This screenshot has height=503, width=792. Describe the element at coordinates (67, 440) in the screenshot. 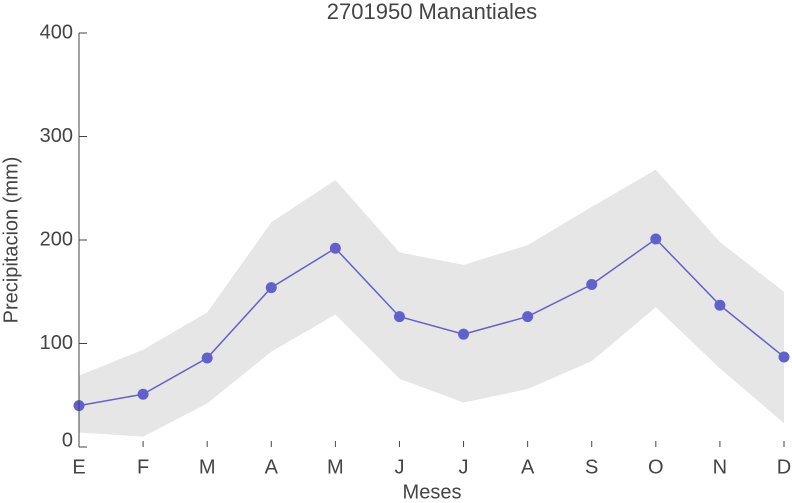

I see `y-tick-label: 0` at that location.